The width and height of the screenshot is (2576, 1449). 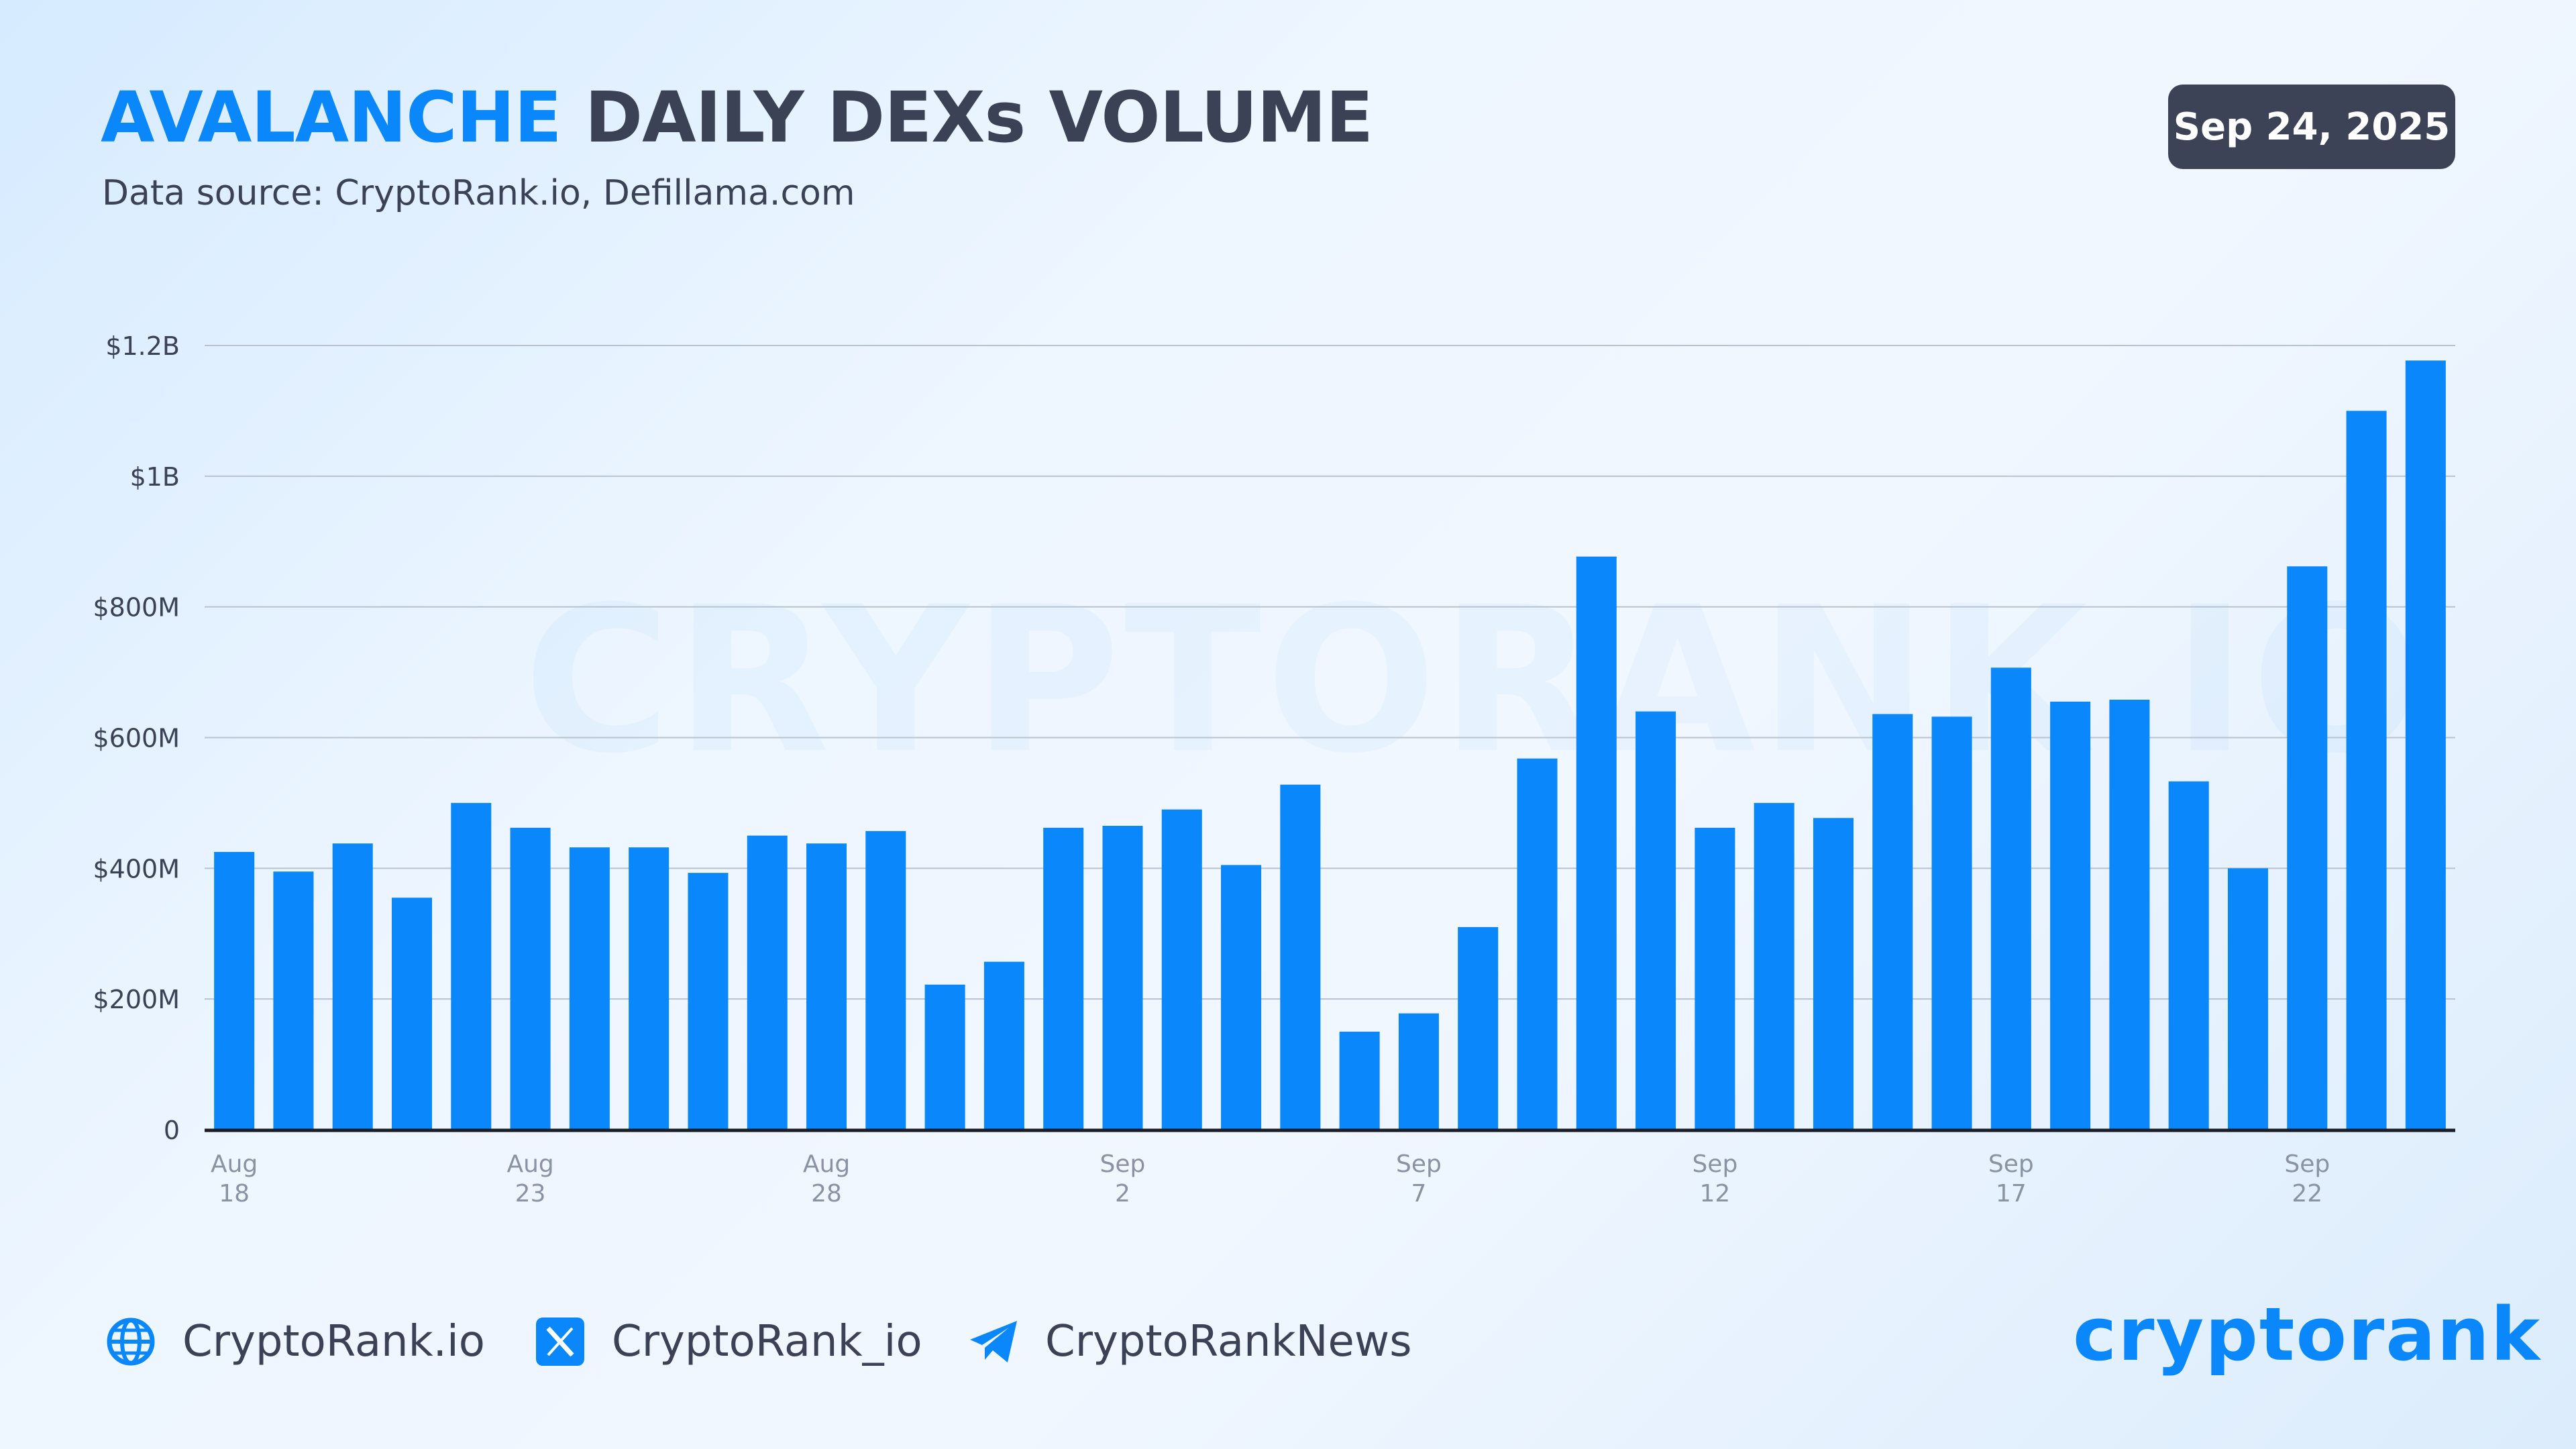 What do you see at coordinates (131, 1342) in the screenshot?
I see `globe-icon` at bounding box center [131, 1342].